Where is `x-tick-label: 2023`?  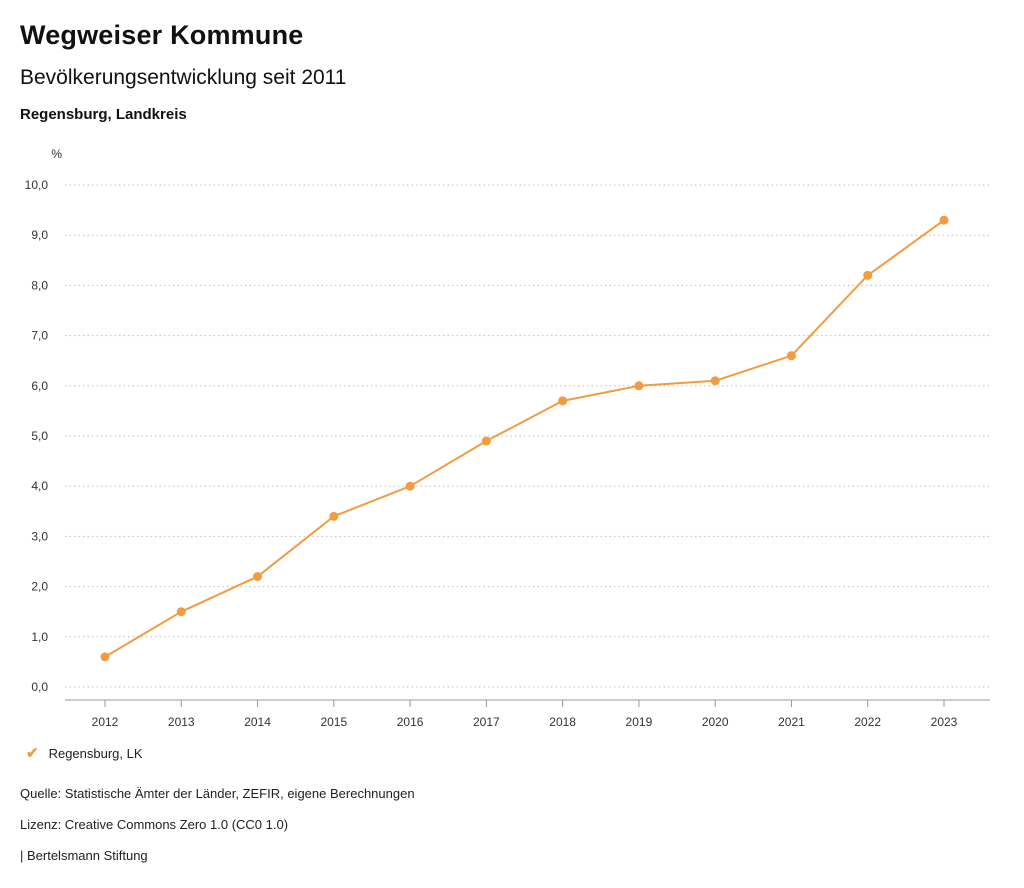 x-tick-label: 2023 is located at coordinates (944, 722).